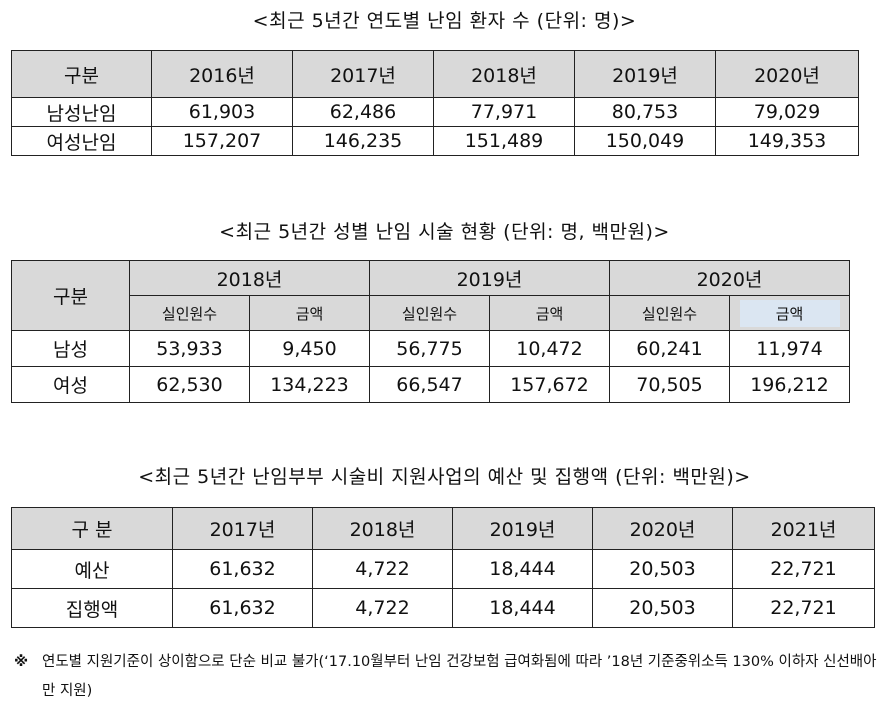 The height and width of the screenshot is (714, 889). What do you see at coordinates (787, 112) in the screenshot?
I see `table-cell: 79,029` at bounding box center [787, 112].